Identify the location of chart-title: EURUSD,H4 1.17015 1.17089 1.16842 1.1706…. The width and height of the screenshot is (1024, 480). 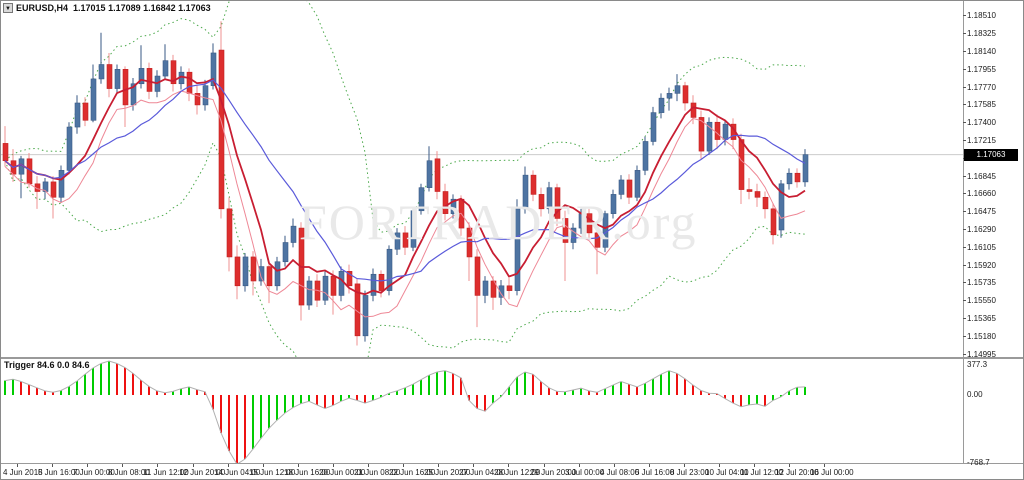
(113, 8).